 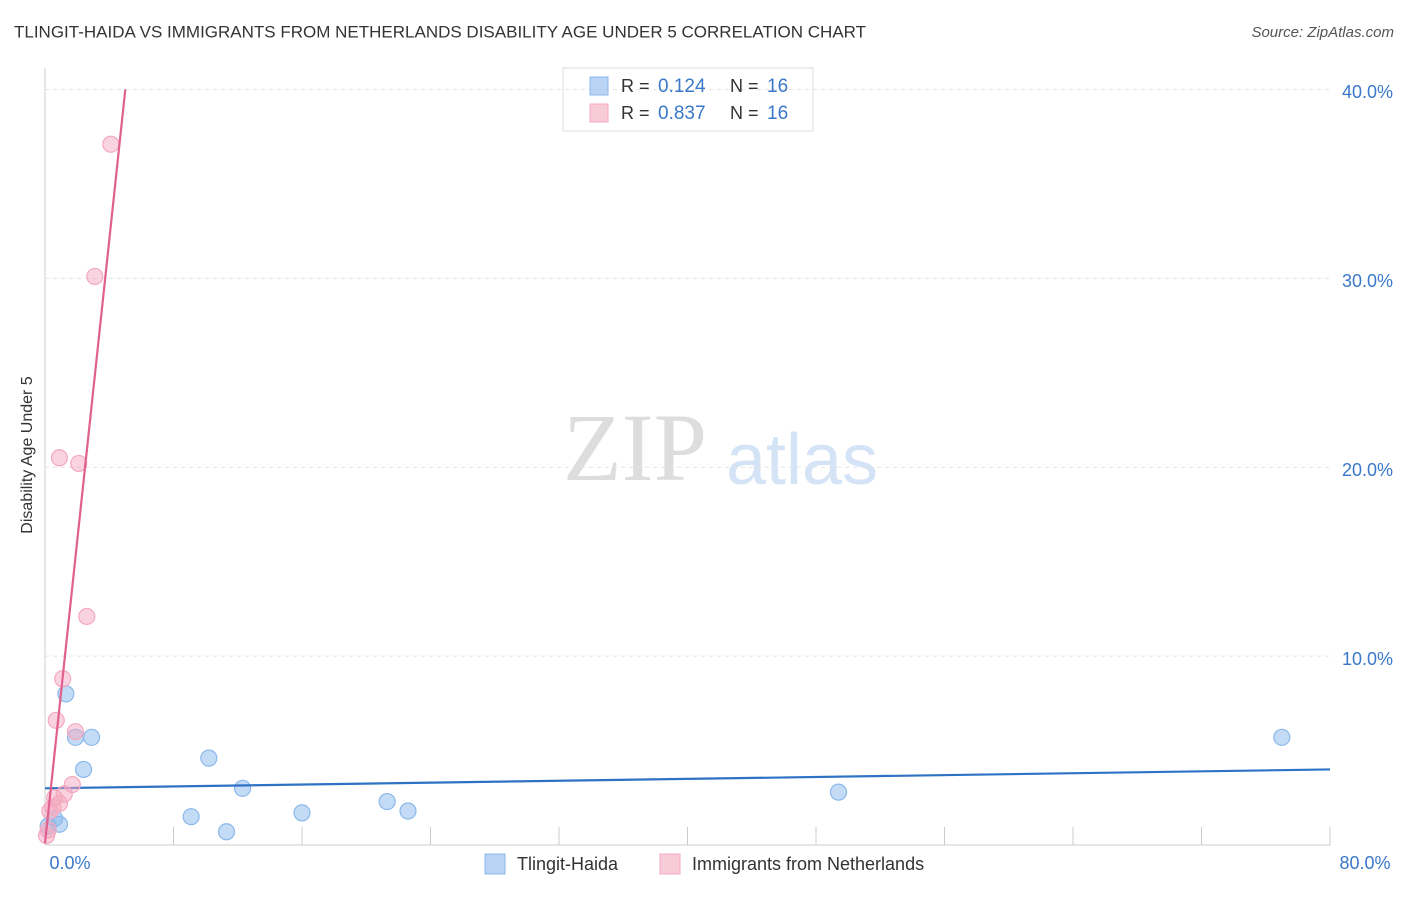 I want to click on legend-r: 0.837, so click(x=682, y=113).